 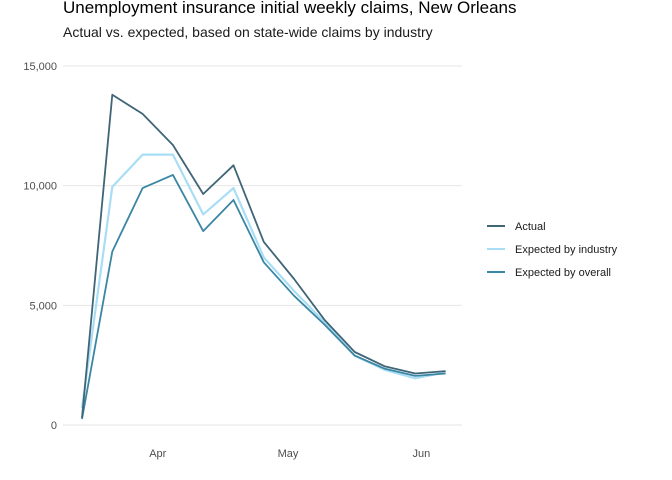 What do you see at coordinates (566, 250) in the screenshot?
I see `legend-label: Expected by industry` at bounding box center [566, 250].